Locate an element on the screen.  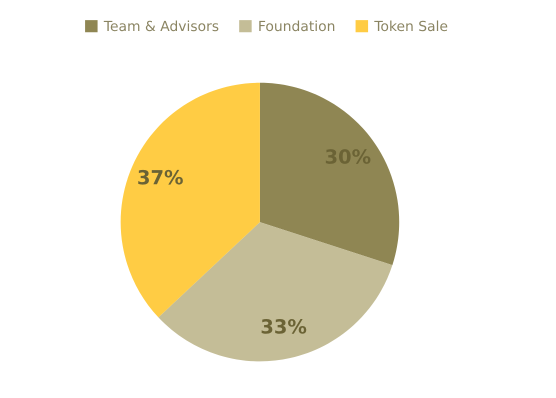
data-label: 37% is located at coordinates (160, 177).